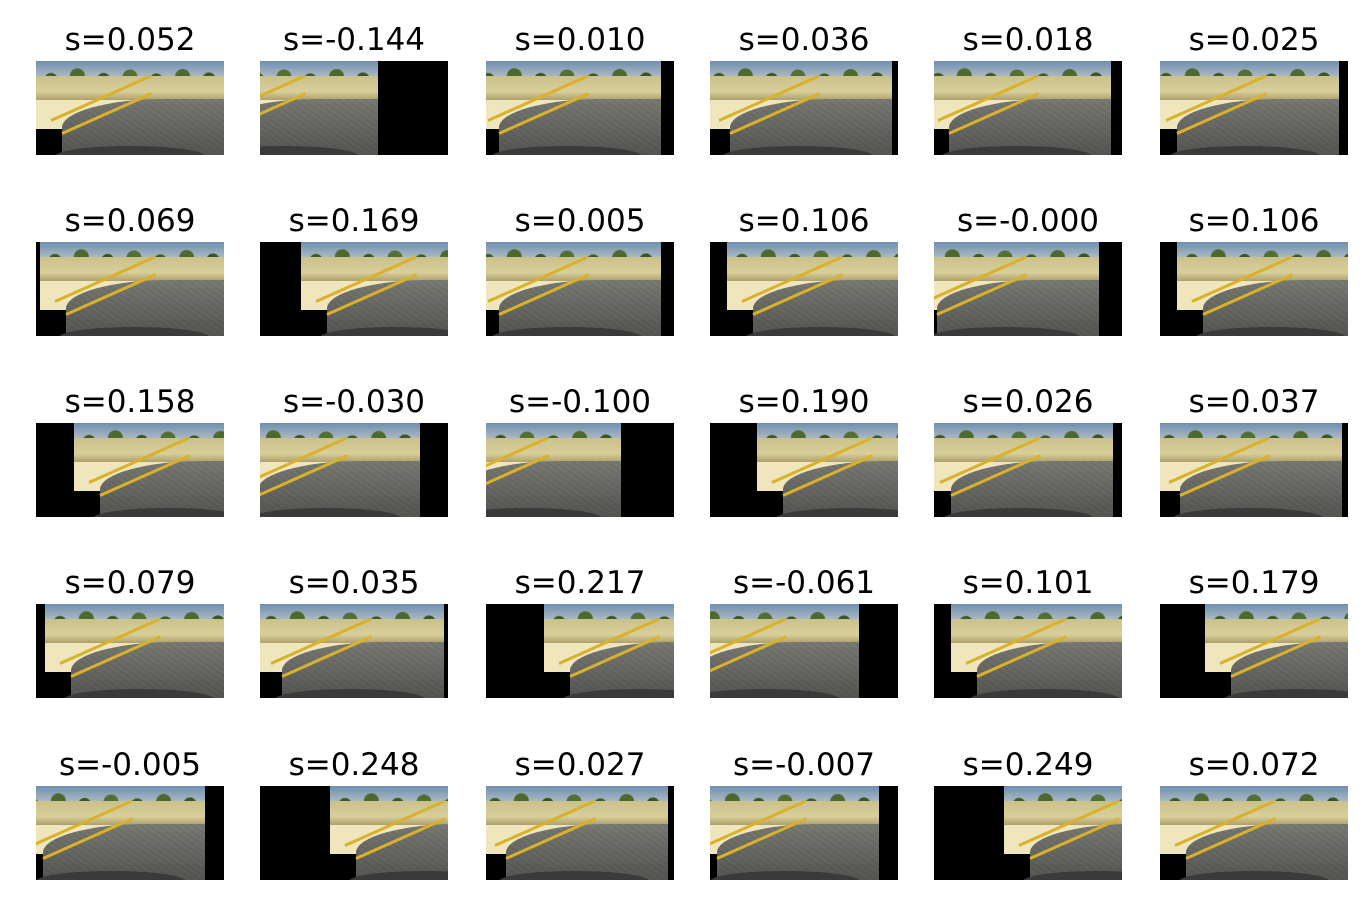 This screenshot has width=1372, height=908. I want to click on image-cell: s=0.018, so click(1028, 86).